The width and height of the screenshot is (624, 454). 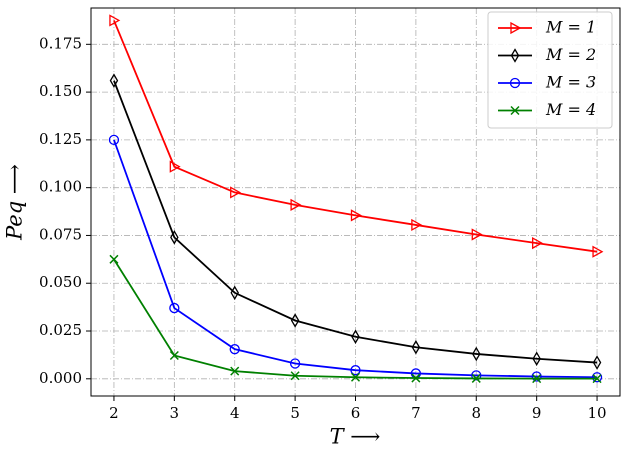 I want to click on x-tick-label: 4, so click(x=235, y=413).